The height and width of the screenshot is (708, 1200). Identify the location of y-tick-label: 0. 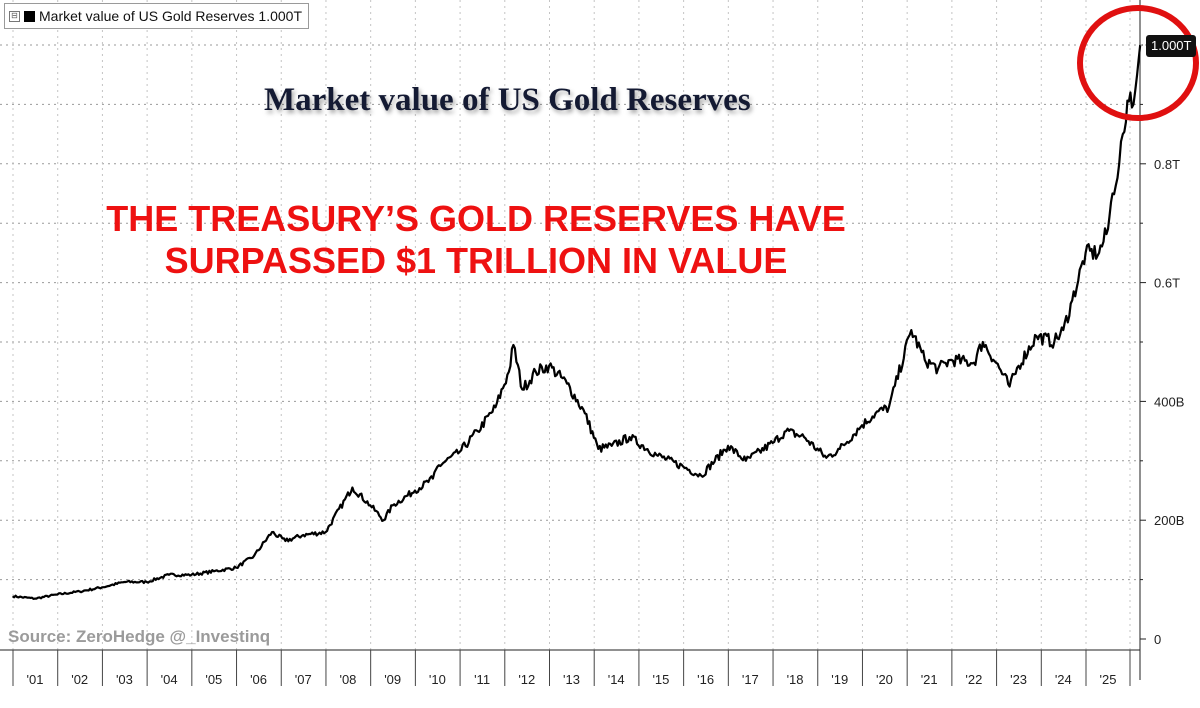
(1157, 639).